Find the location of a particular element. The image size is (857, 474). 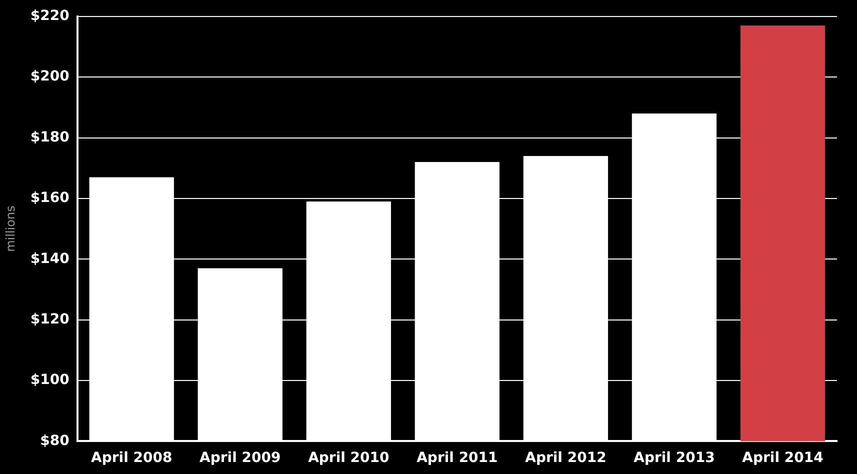

y-tick-label: $160 is located at coordinates (50, 198).